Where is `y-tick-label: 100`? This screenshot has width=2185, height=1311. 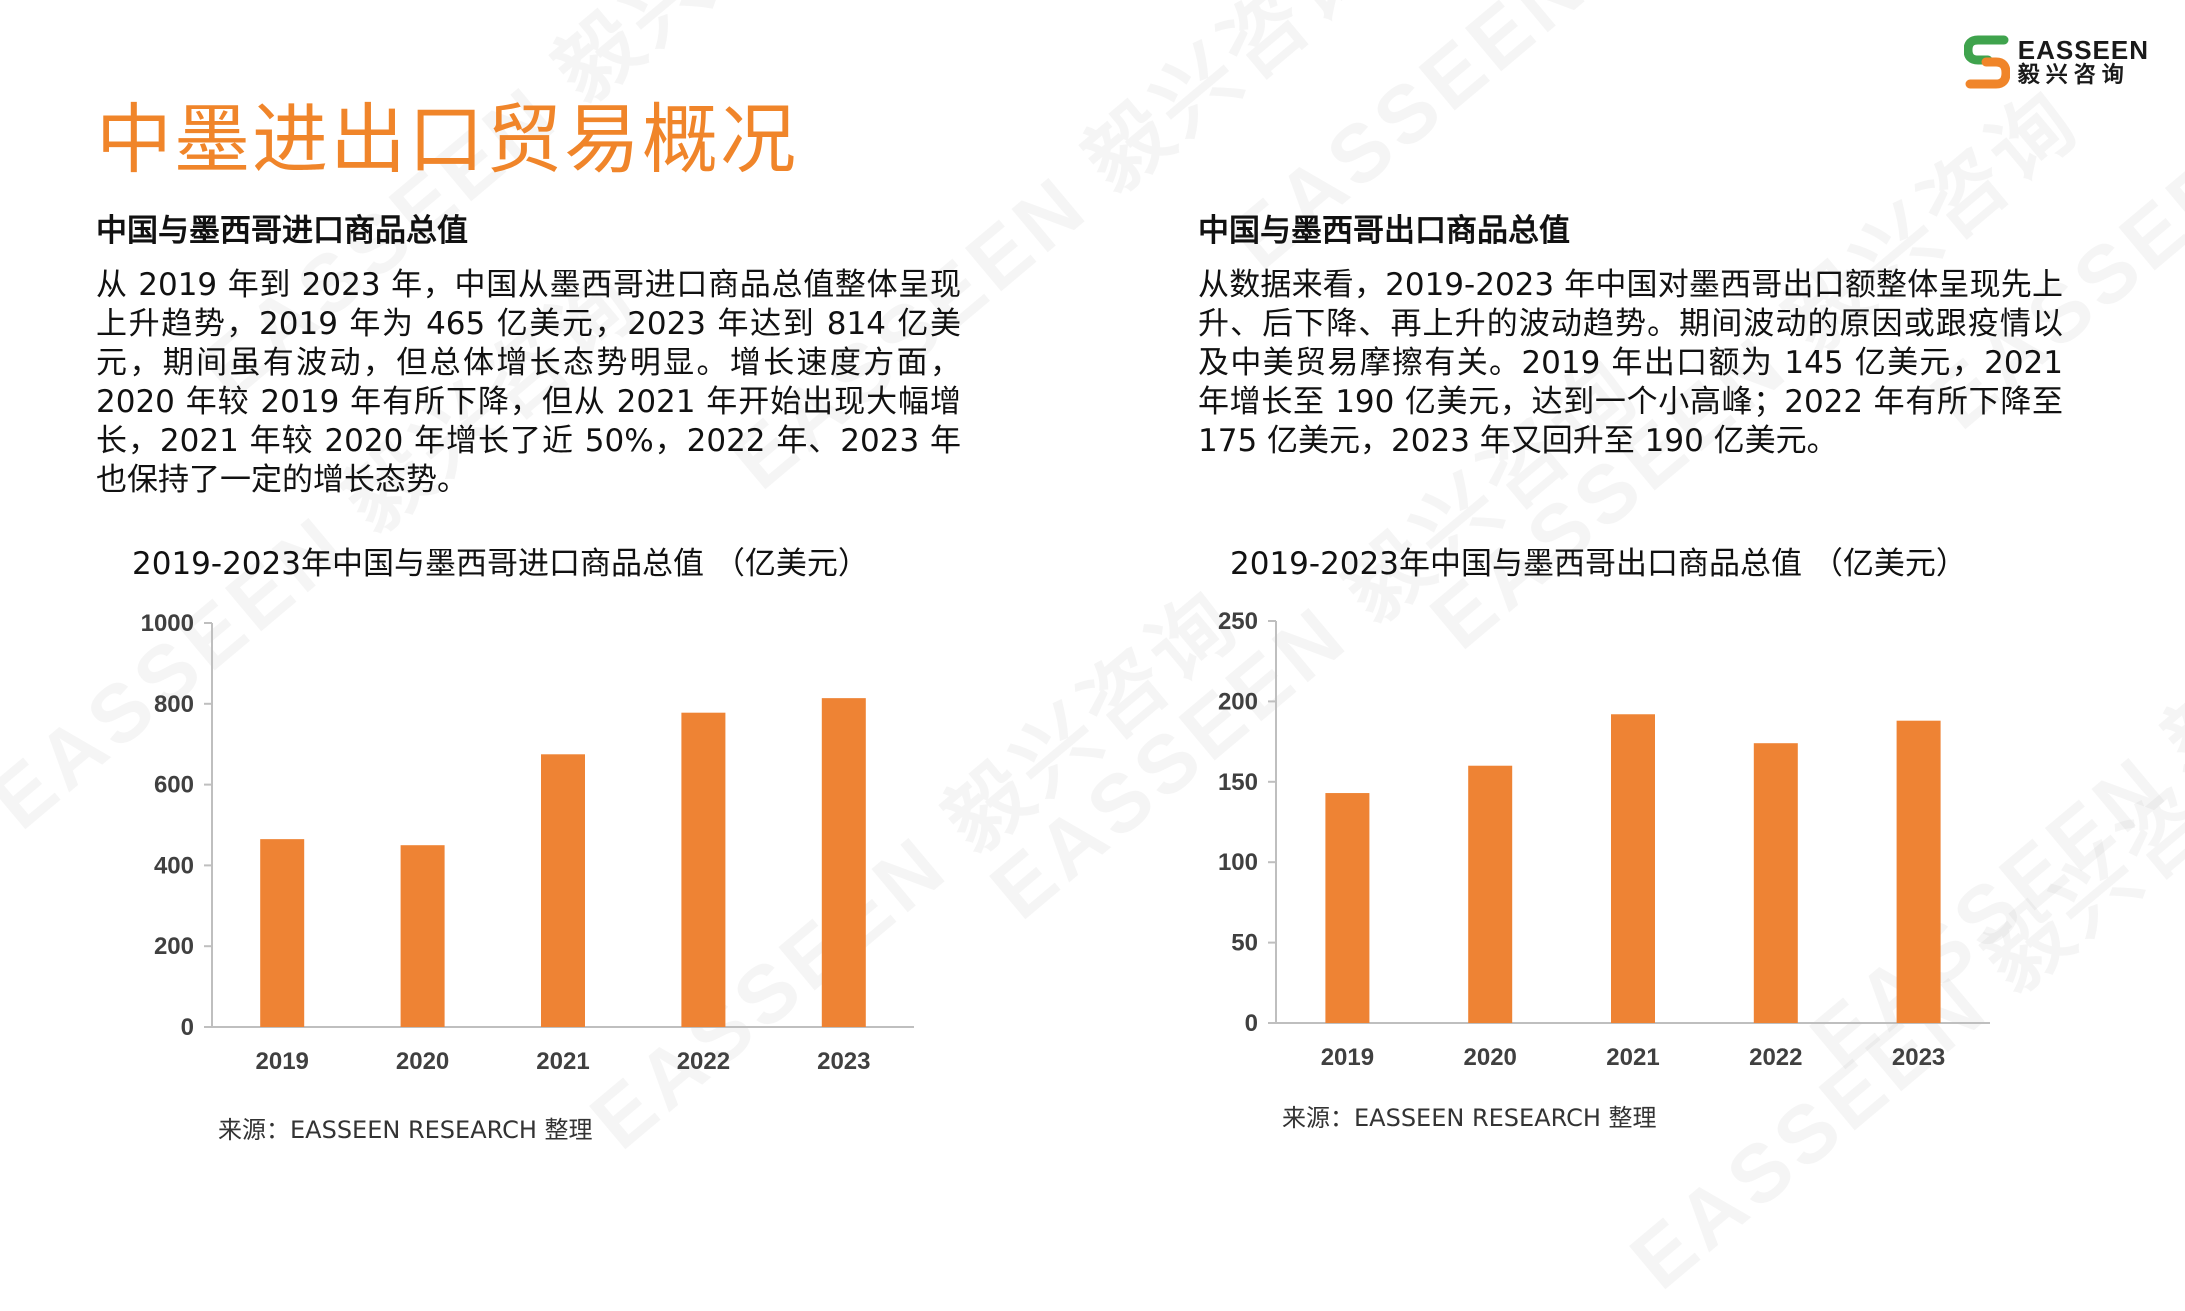
y-tick-label: 100 is located at coordinates (1238, 862).